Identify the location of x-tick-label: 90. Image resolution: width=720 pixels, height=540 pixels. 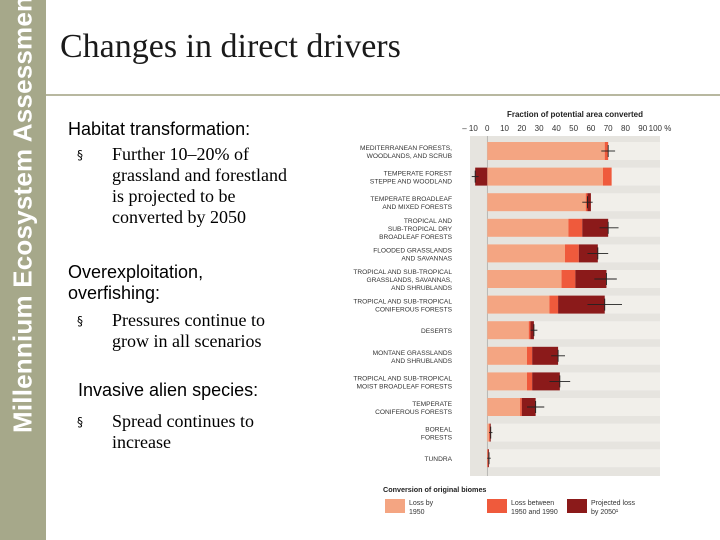
(642, 128).